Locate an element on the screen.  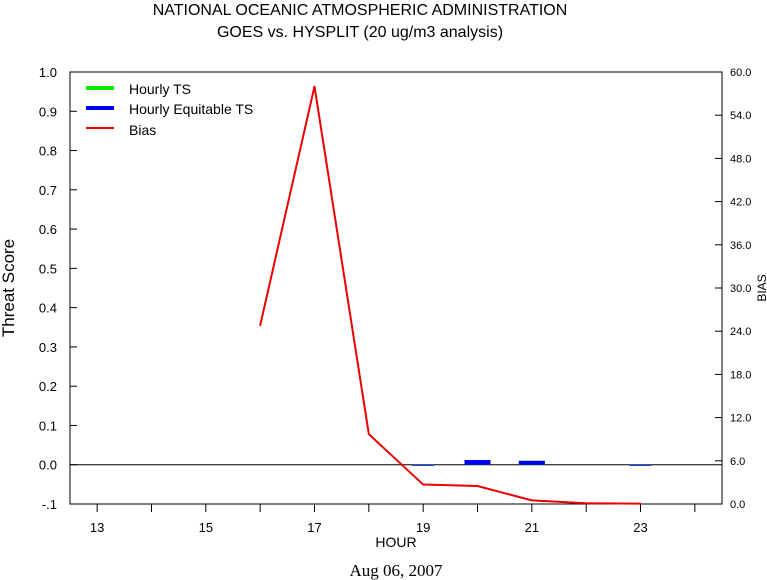
y-tick-label: 0.4 is located at coordinates (48, 308).